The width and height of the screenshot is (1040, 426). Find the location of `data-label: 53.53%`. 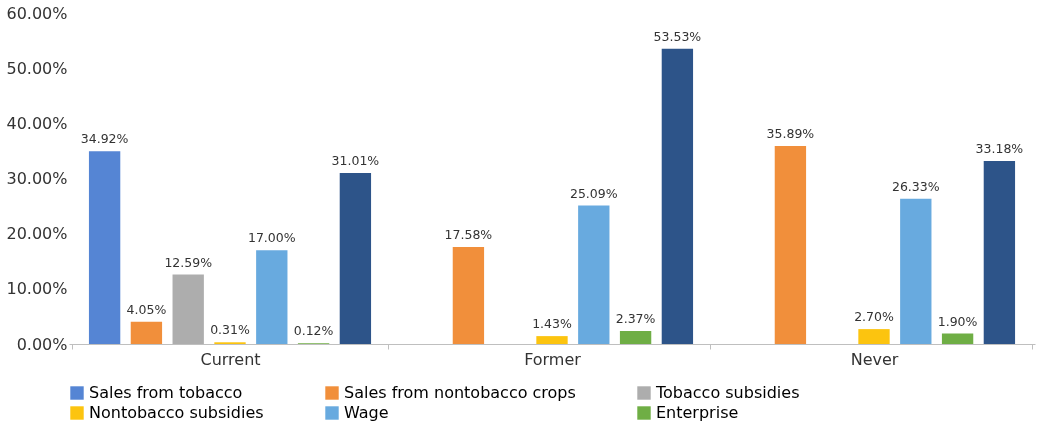

data-label: 53.53% is located at coordinates (677, 36).